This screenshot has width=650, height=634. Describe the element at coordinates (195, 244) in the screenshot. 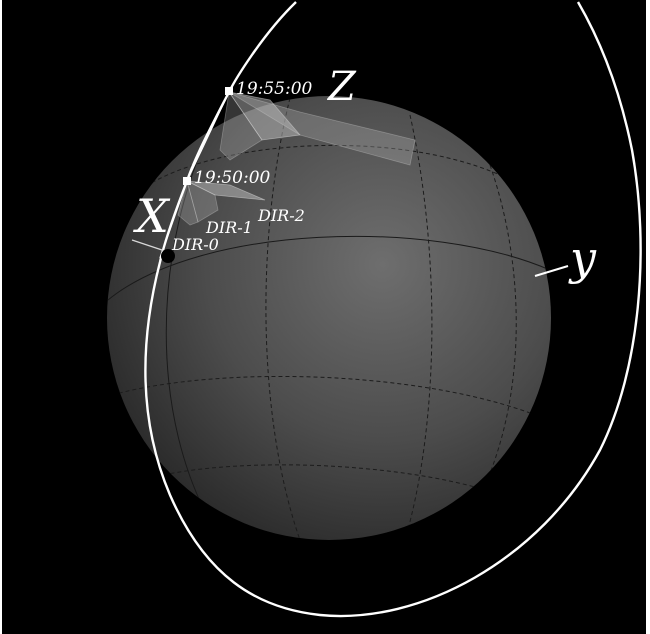

I see `dir-0-label: DIR-0` at that location.